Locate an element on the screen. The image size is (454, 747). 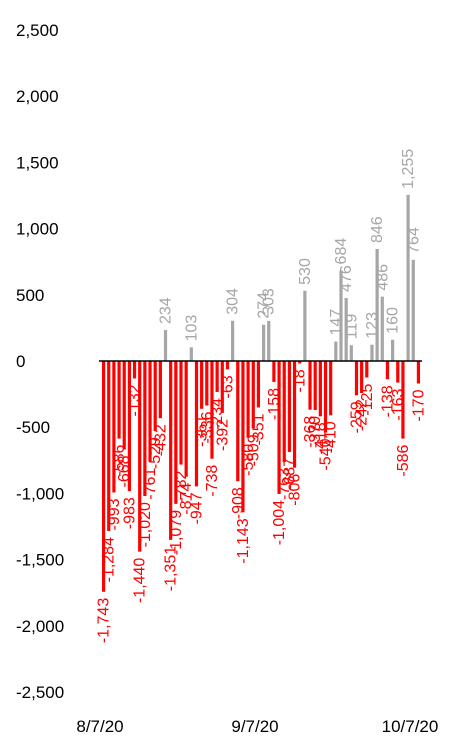
y-tick-label: -500 is located at coordinates (33, 427).